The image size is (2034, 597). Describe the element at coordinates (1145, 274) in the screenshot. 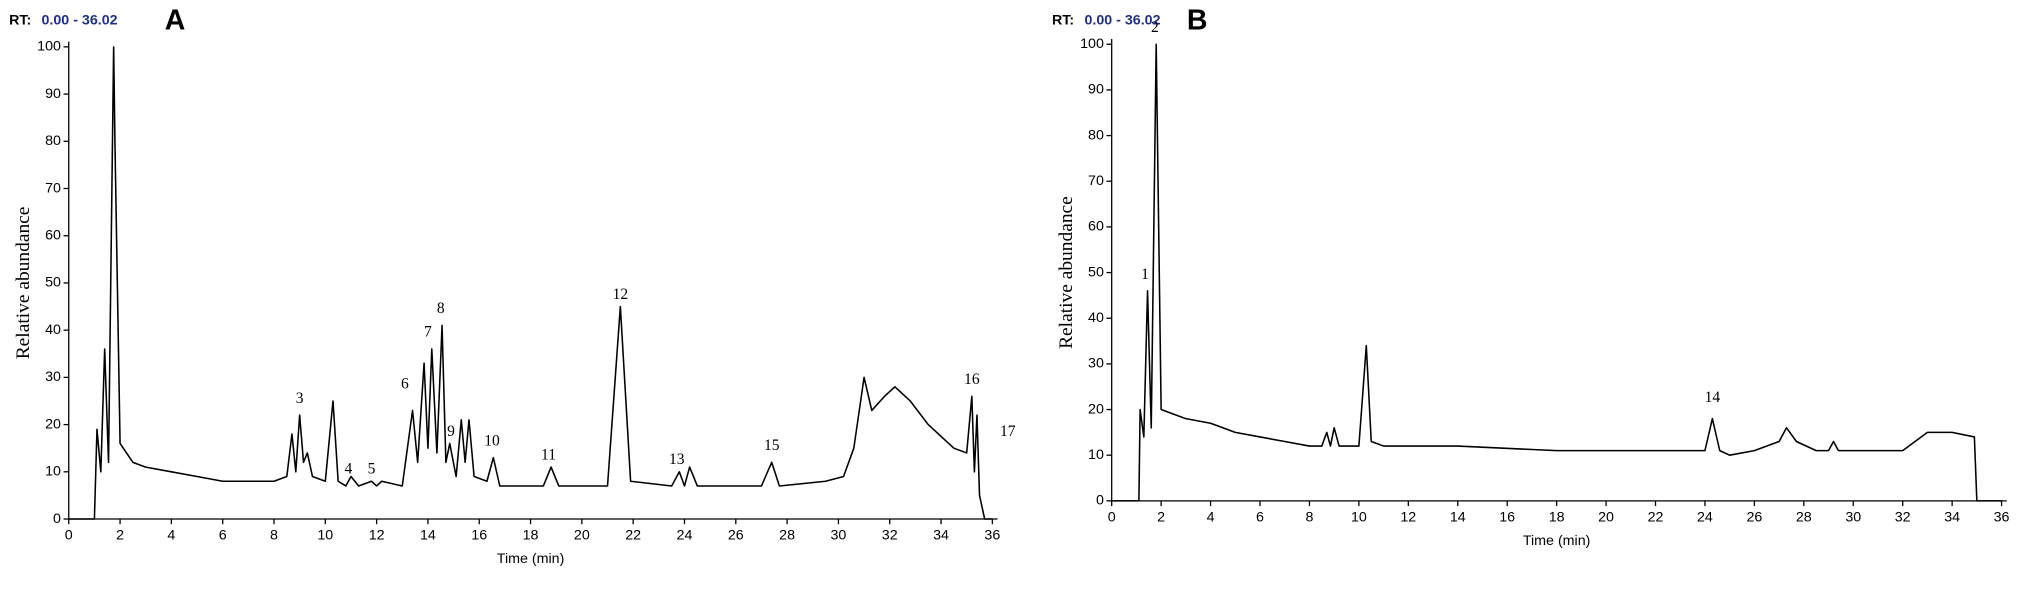

I see `peak-label: 1` at that location.